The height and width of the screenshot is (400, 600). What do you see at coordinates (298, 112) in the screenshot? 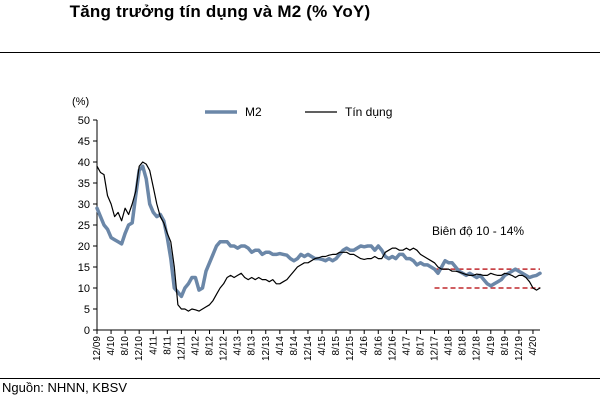
I see `legend: M2 Tín dụng` at bounding box center [298, 112].